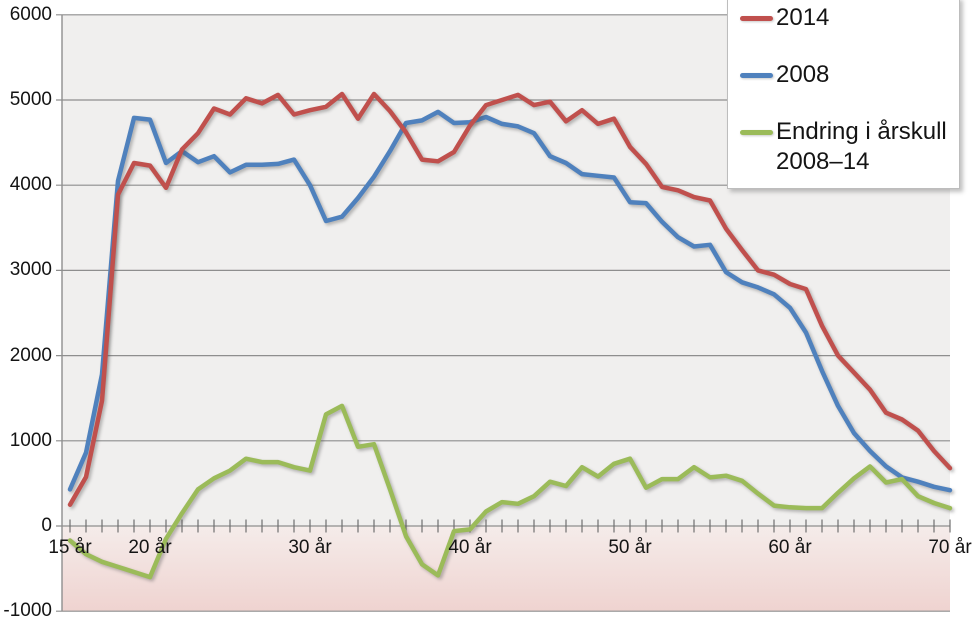  What do you see at coordinates (847, 18) in the screenshot?
I see `legend-item-2014: 2014` at bounding box center [847, 18].